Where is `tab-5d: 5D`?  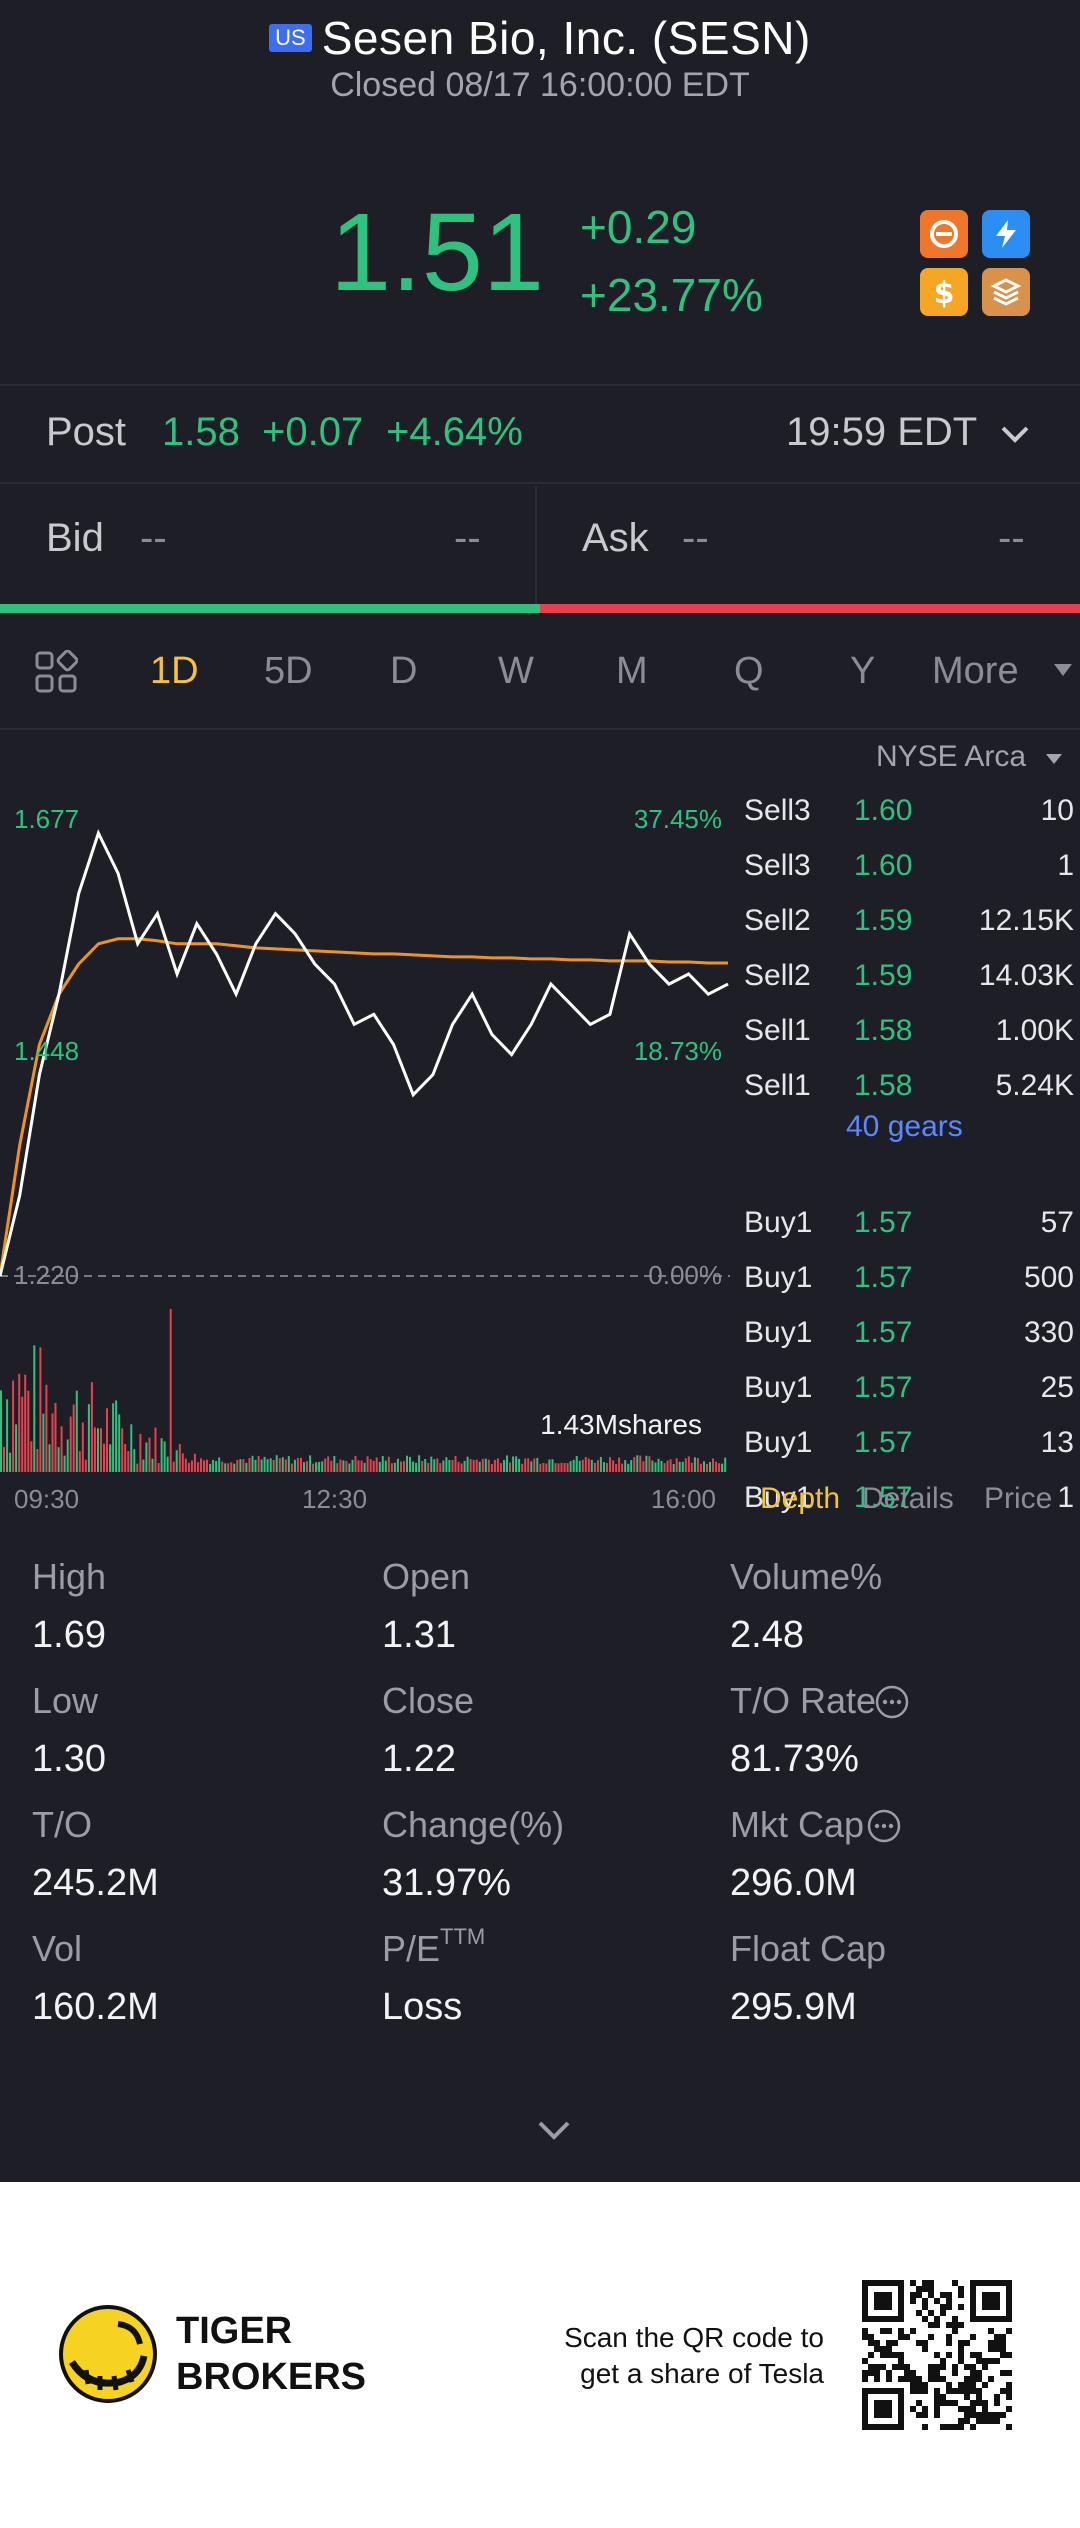 tab-5d: 5D is located at coordinates (288, 671).